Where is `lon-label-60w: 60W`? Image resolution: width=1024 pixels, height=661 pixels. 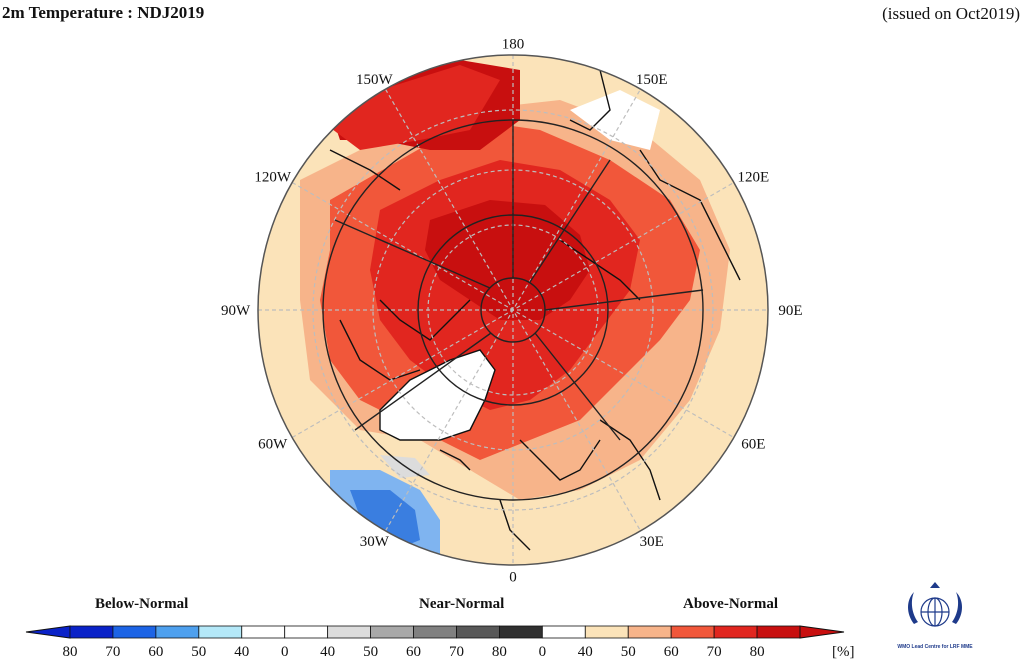
lon-label-60w: 60W is located at coordinates (273, 444).